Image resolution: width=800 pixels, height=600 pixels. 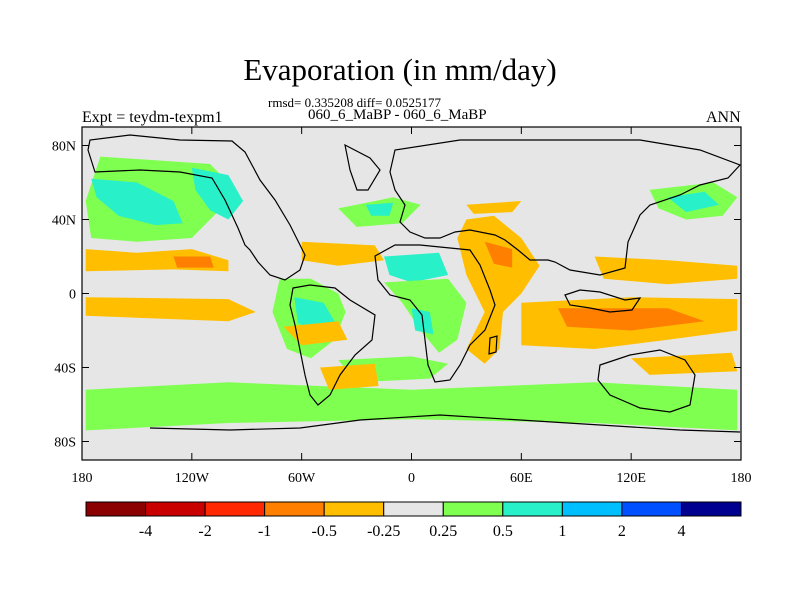 What do you see at coordinates (435, 313) in the screenshot?
I see `coastline-africa` at bounding box center [435, 313].